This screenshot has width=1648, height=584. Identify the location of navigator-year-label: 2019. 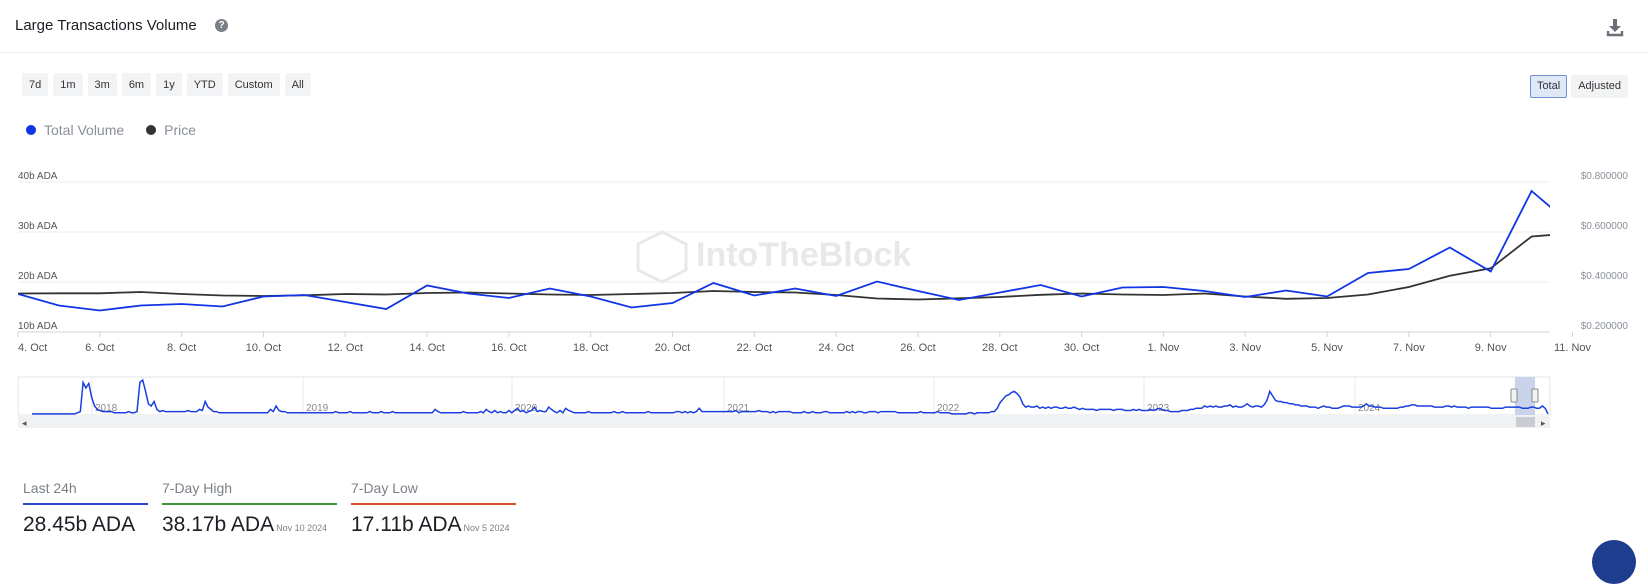
(317, 408).